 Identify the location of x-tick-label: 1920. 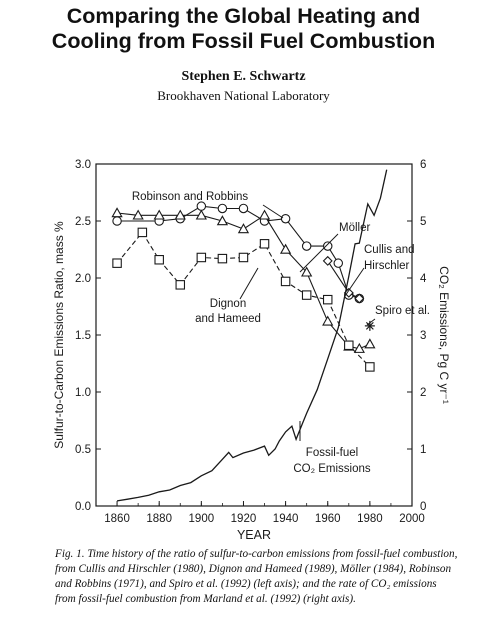
(244, 519).